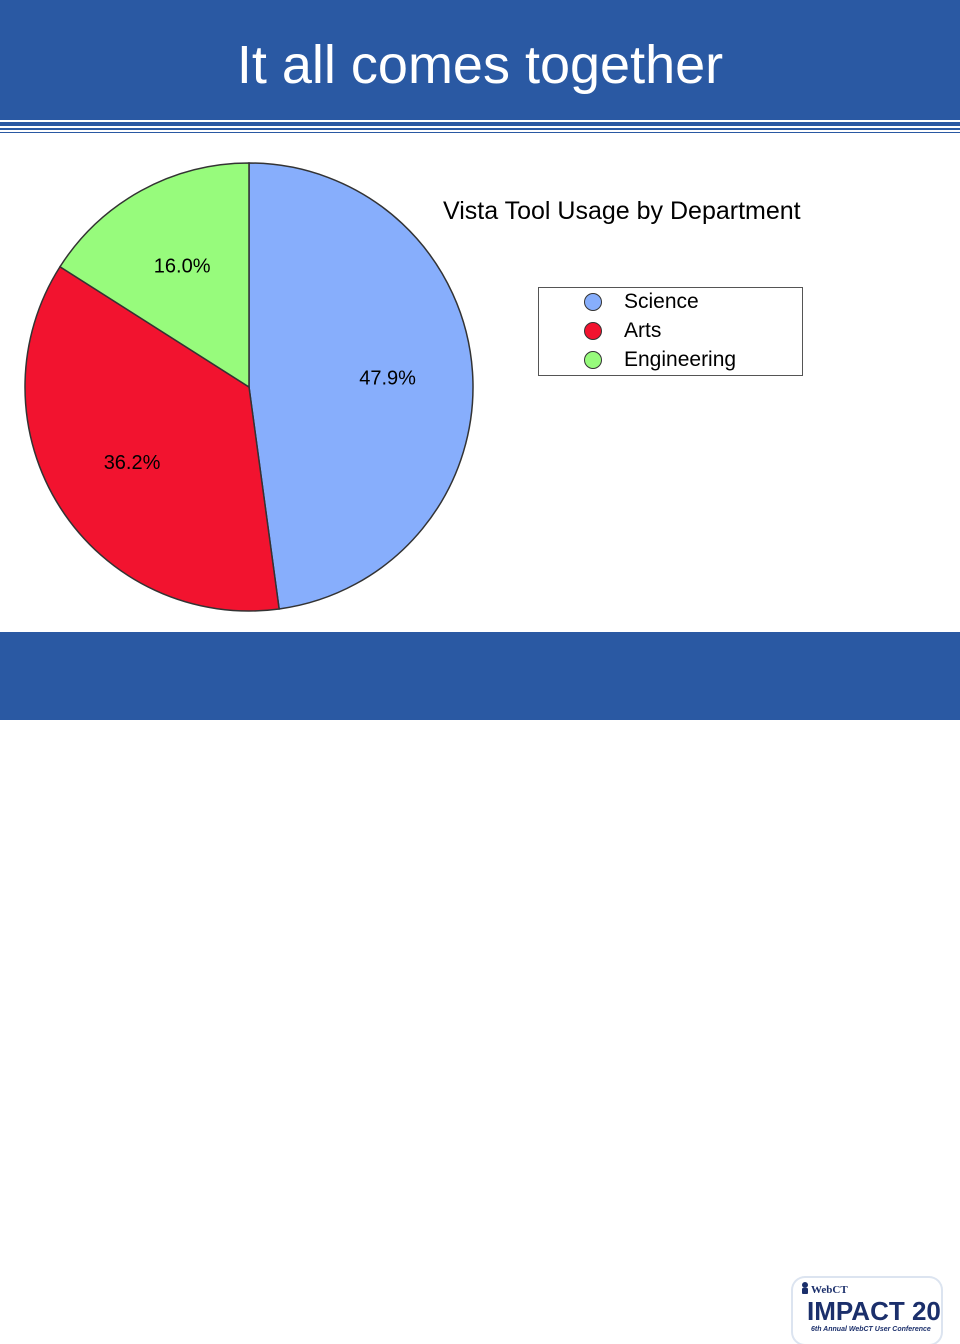 The width and height of the screenshot is (960, 1344). What do you see at coordinates (643, 330) in the screenshot?
I see `legend-label: Arts` at bounding box center [643, 330].